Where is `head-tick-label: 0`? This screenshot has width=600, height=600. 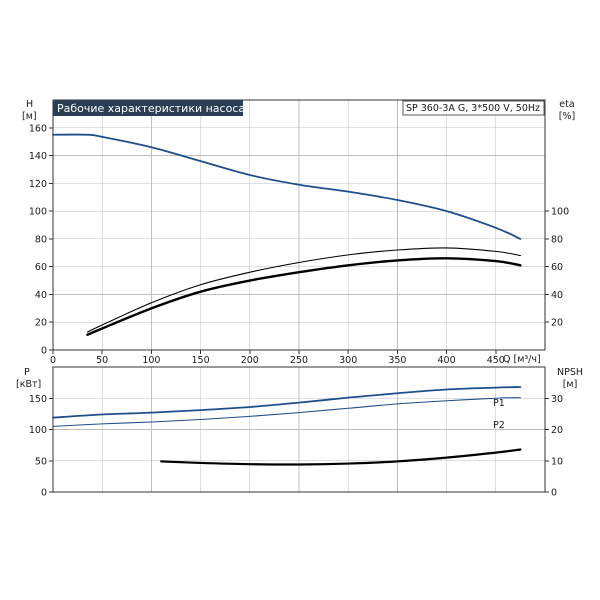 head-tick-label: 0 is located at coordinates (44, 351).